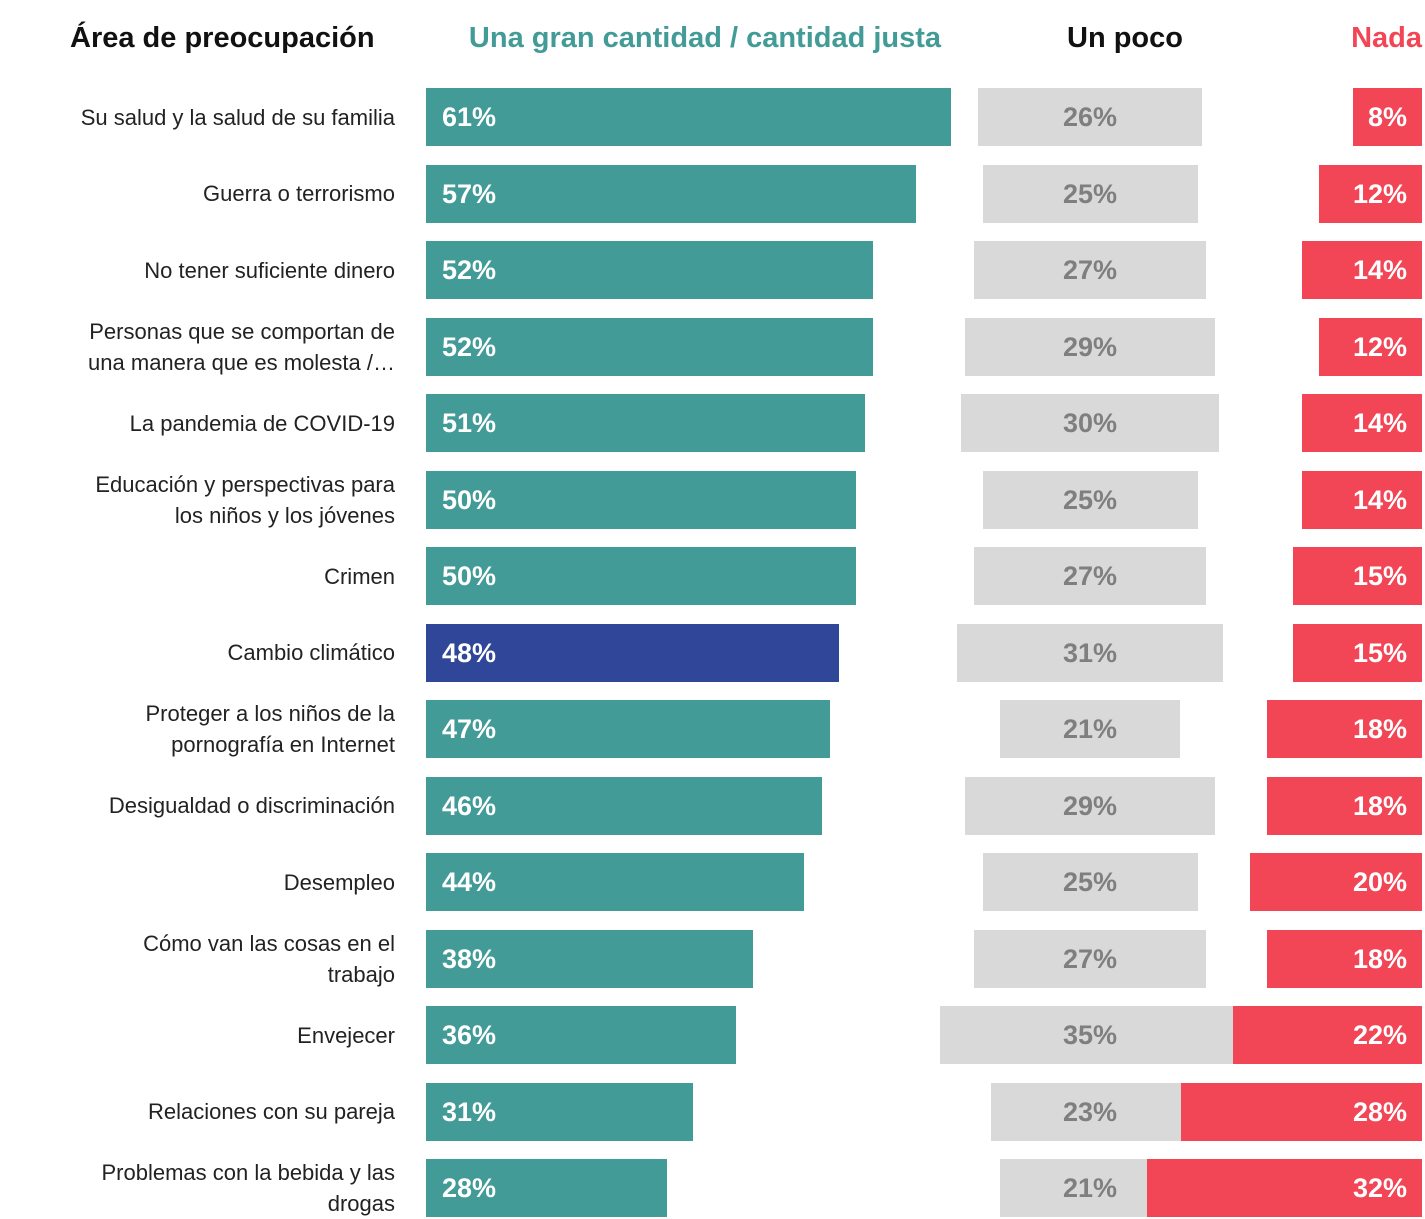 Image resolution: width=1425 pixels, height=1219 pixels. Describe the element at coordinates (359, 576) in the screenshot. I see `category-label: Crimen` at that location.